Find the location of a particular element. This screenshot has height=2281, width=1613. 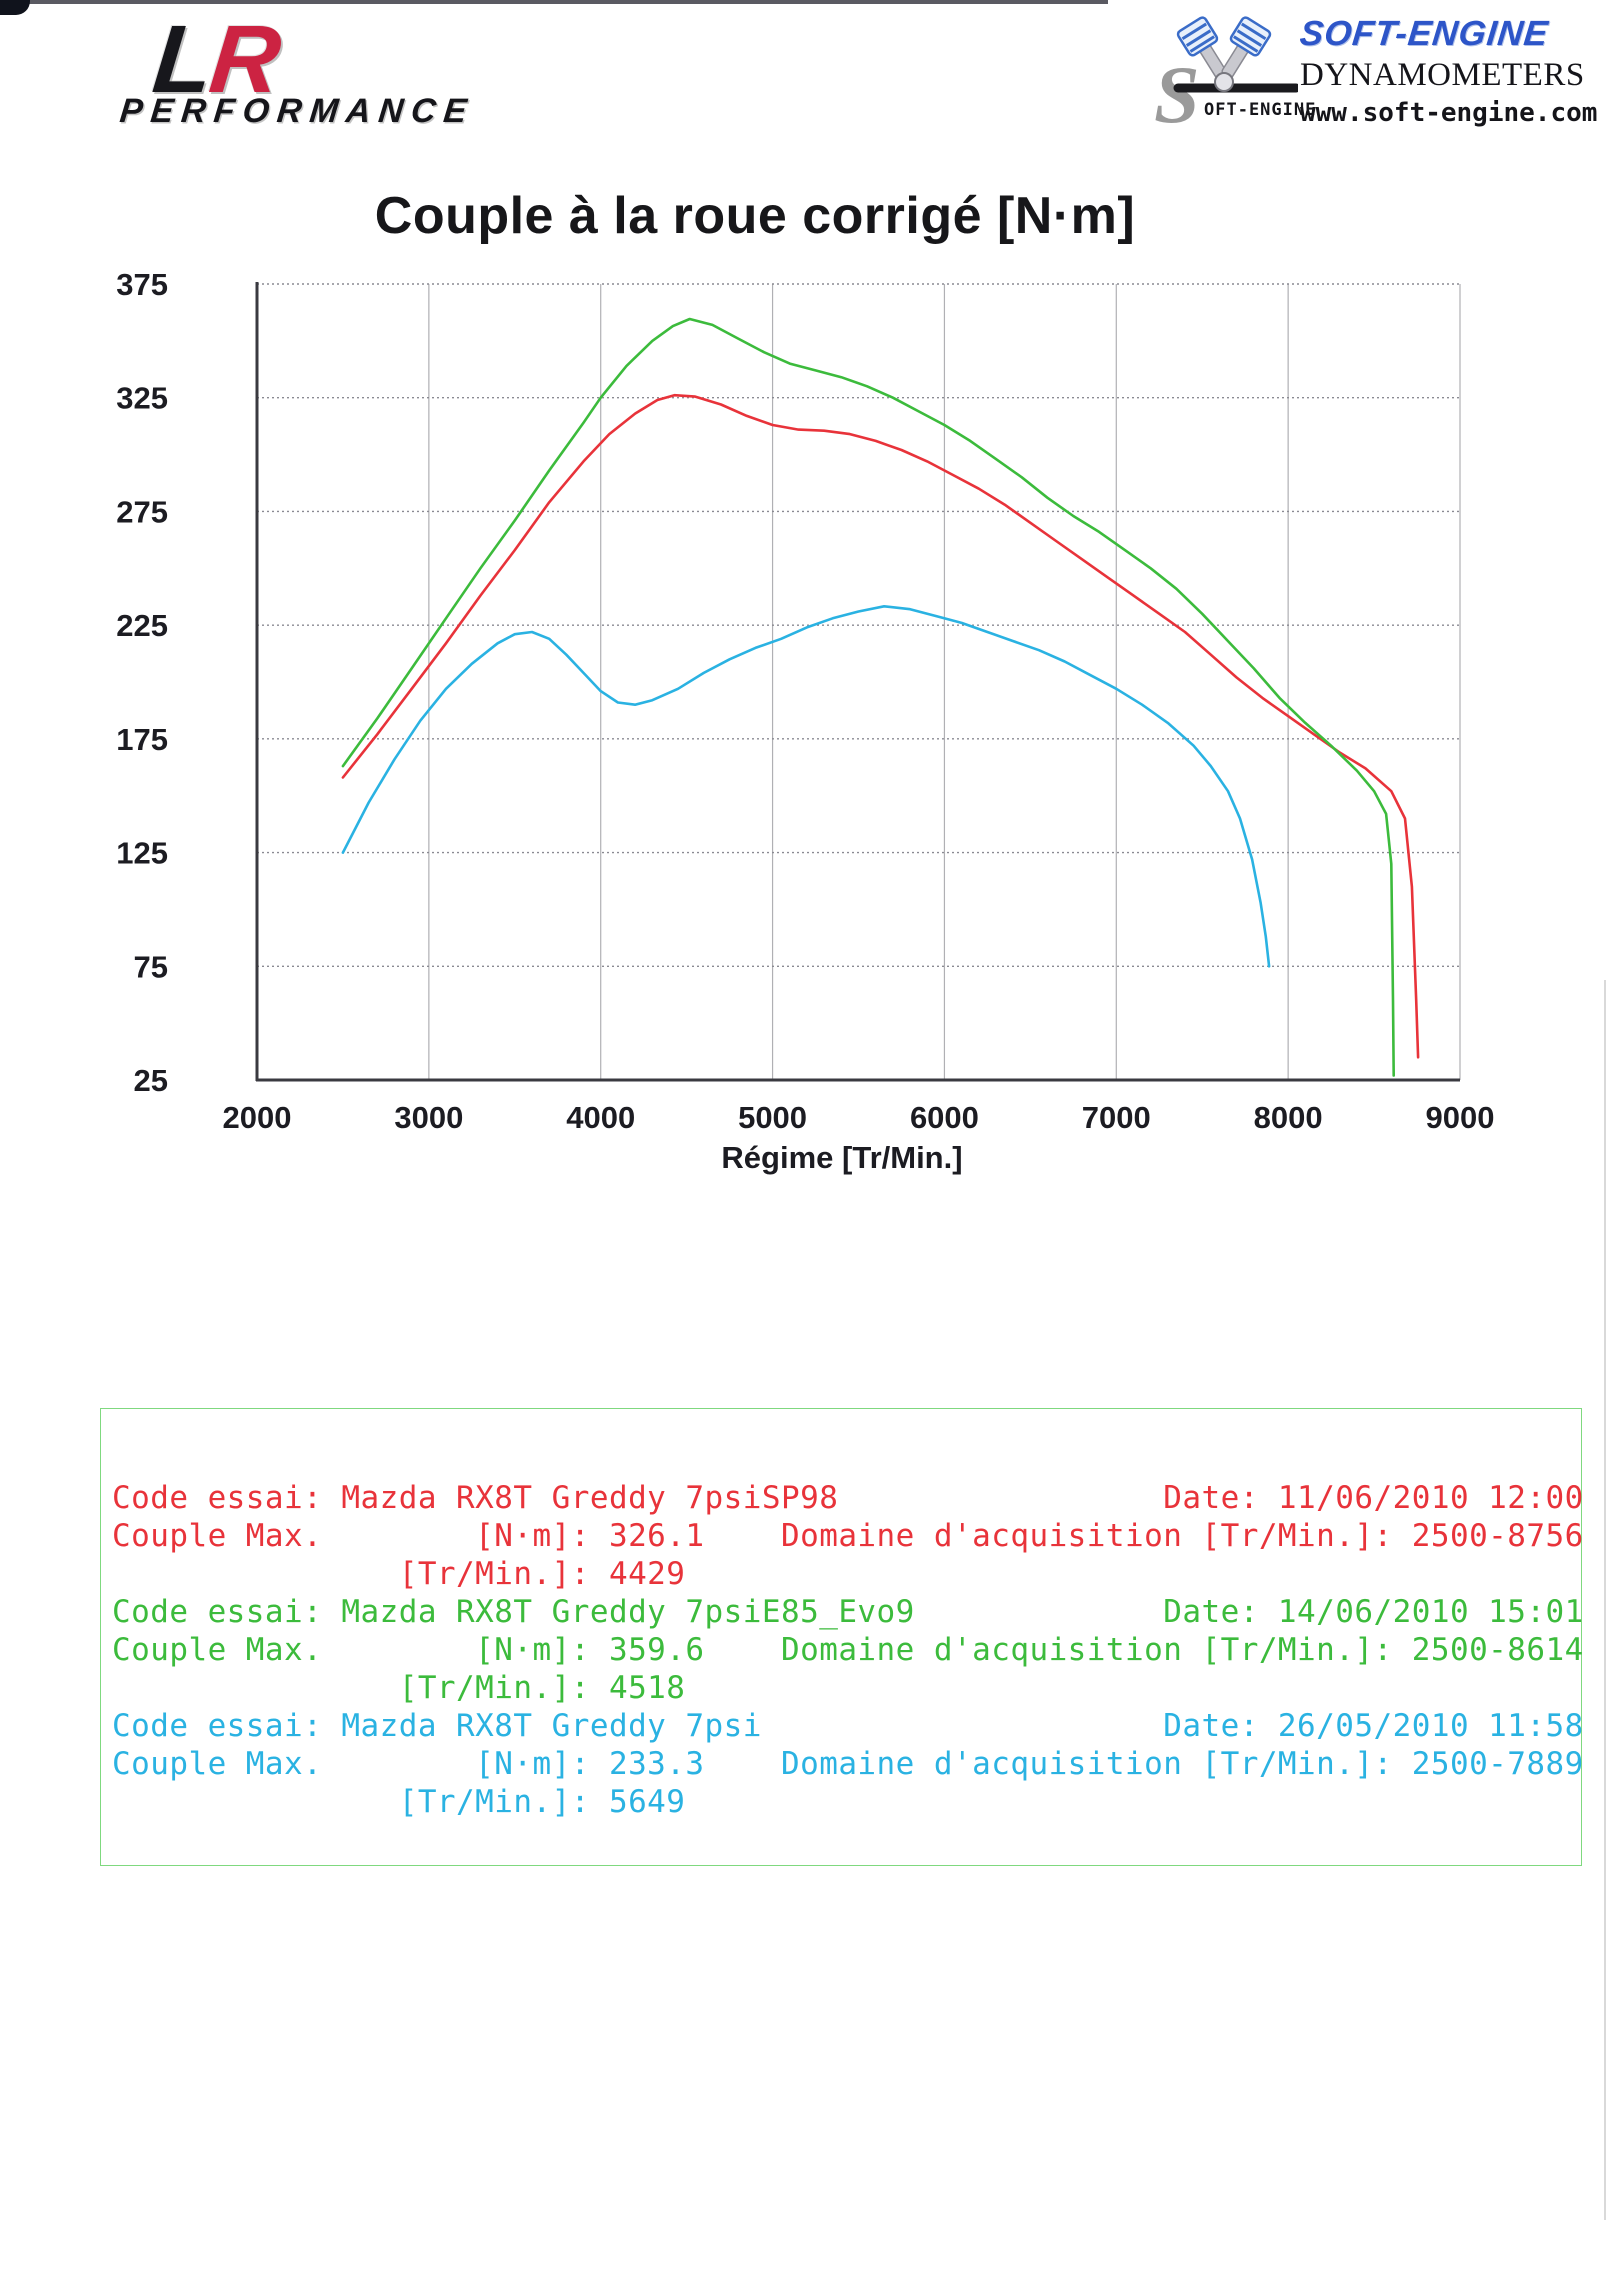

soft-engine-small-label: OFT-ENGINE is located at coordinates (1260, 110).